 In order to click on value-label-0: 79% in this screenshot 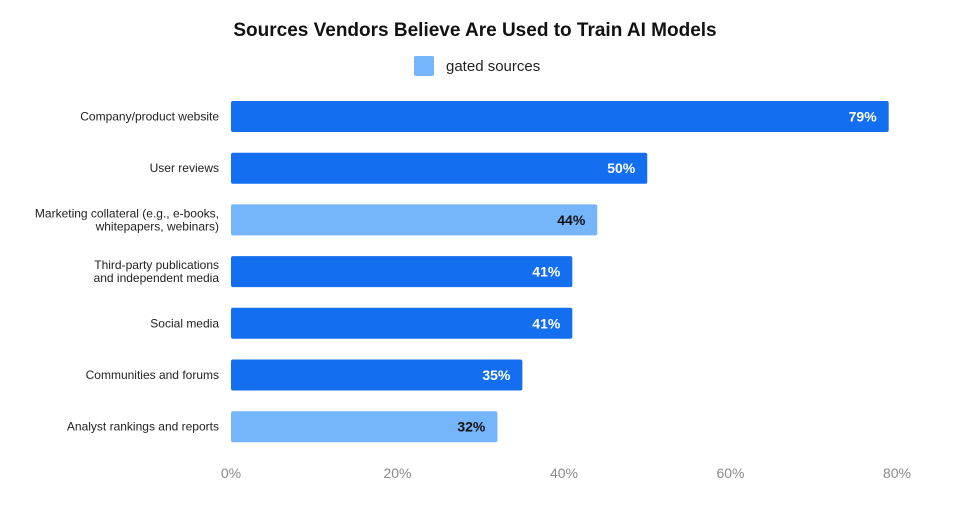, I will do `click(863, 117)`.